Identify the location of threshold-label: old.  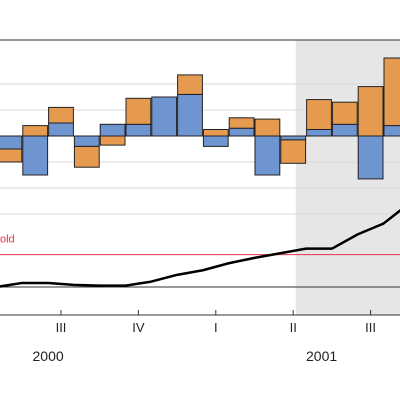
(7, 240).